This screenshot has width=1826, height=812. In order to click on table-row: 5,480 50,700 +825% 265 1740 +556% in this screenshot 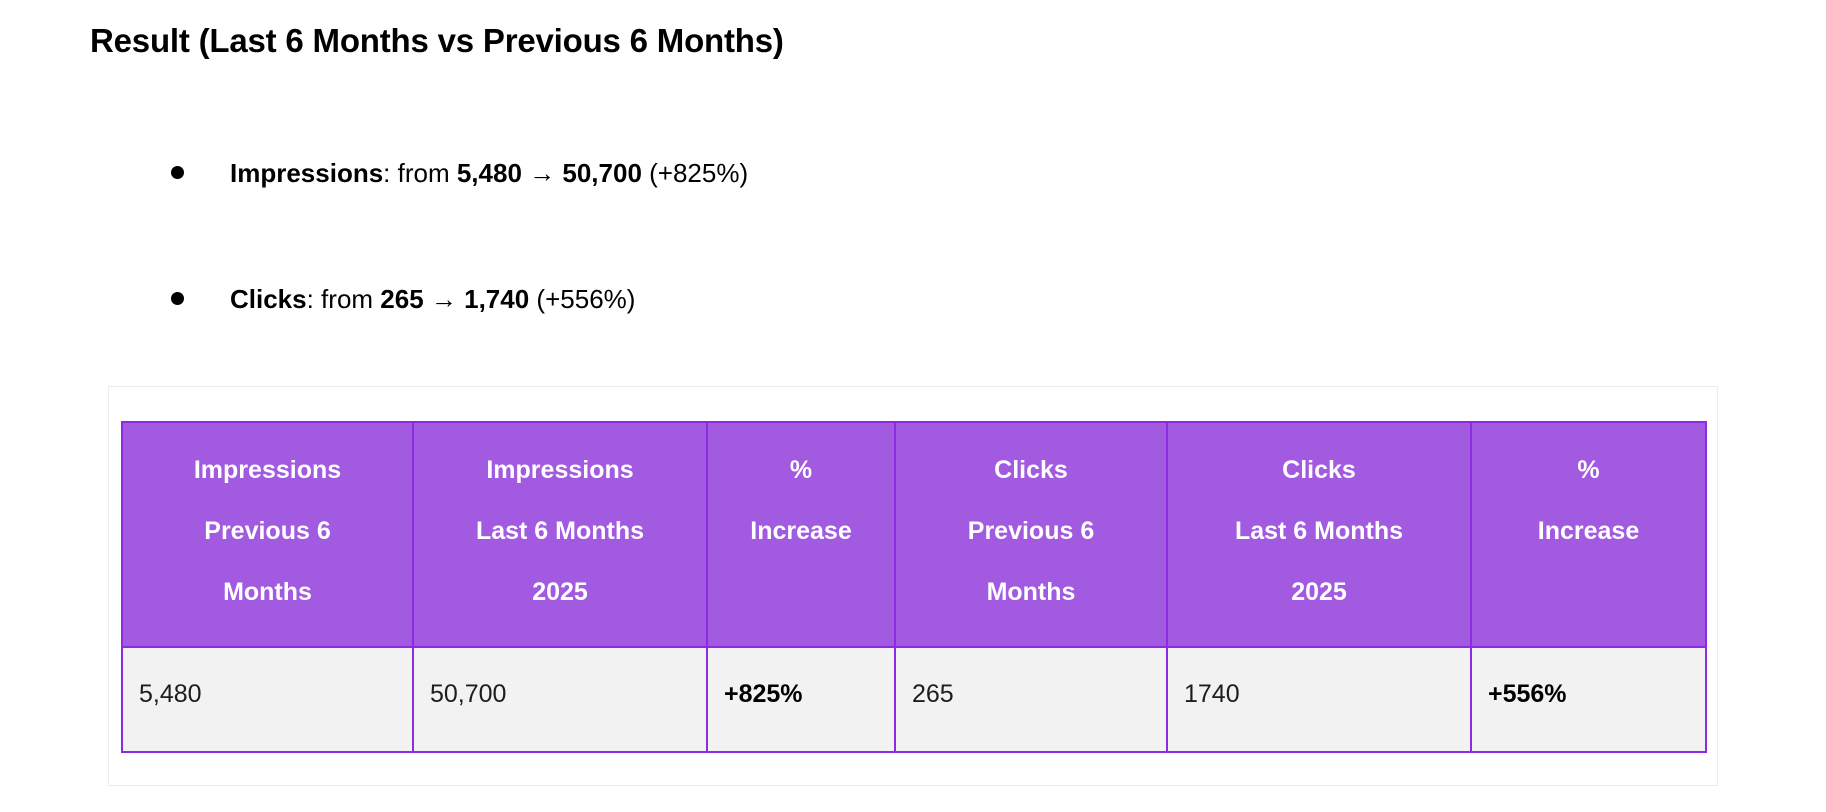, I will do `click(914, 699)`.